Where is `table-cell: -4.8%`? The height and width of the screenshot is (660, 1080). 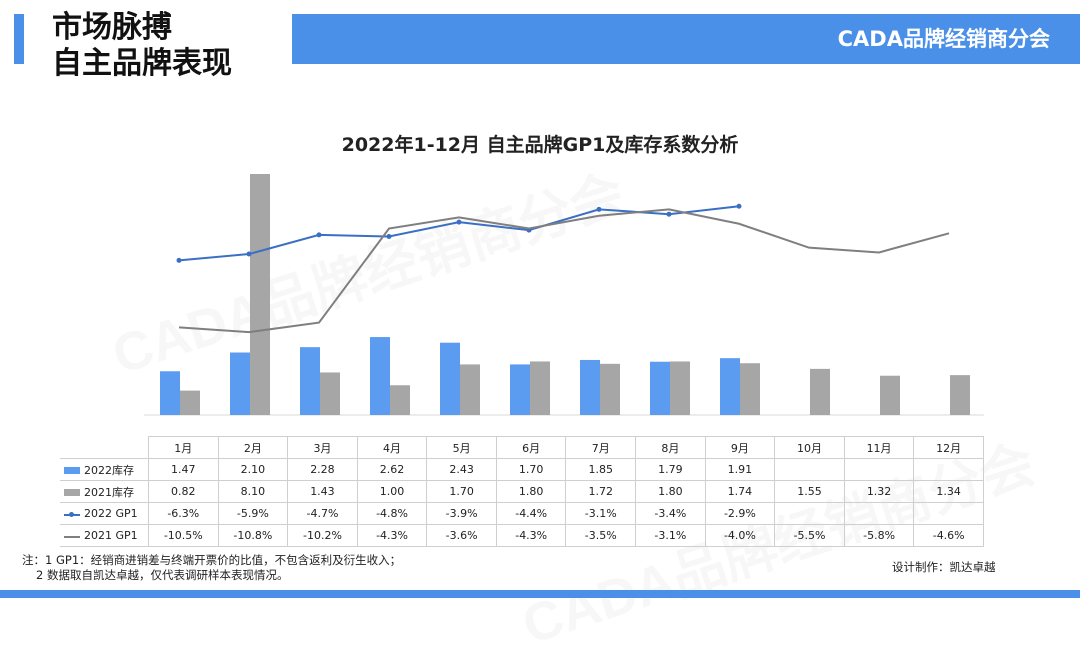
table-cell: -4.8% is located at coordinates (392, 513).